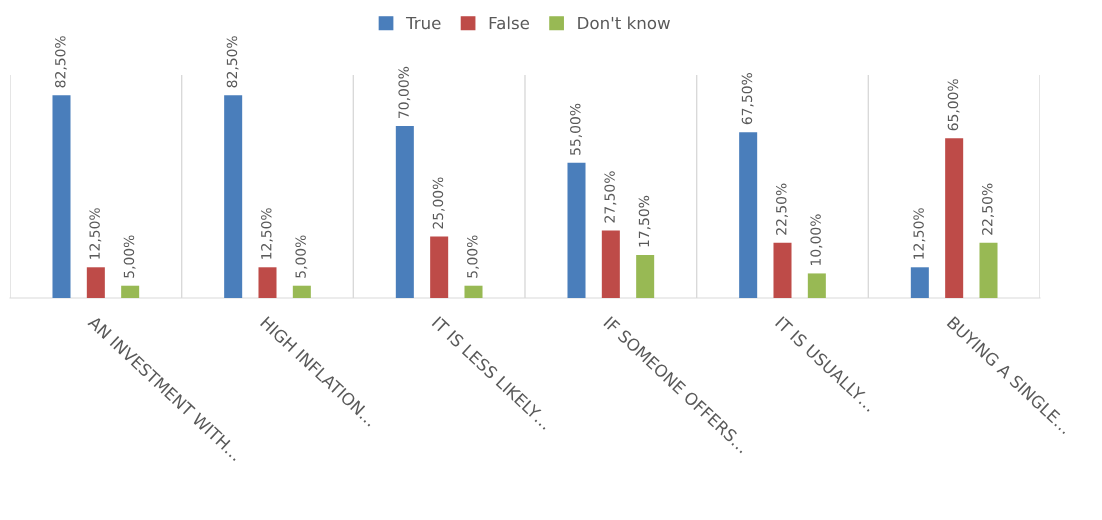  What do you see at coordinates (404, 92) in the screenshot?
I see `data-label: 70,00%` at bounding box center [404, 92].